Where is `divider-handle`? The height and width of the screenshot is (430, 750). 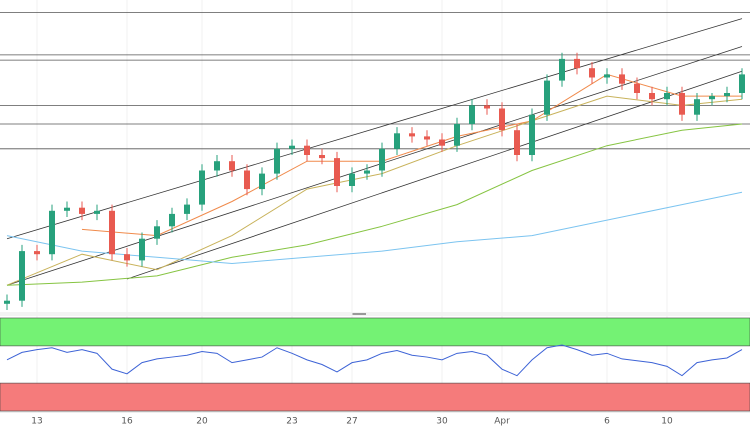
divider-handle is located at coordinates (359, 314).